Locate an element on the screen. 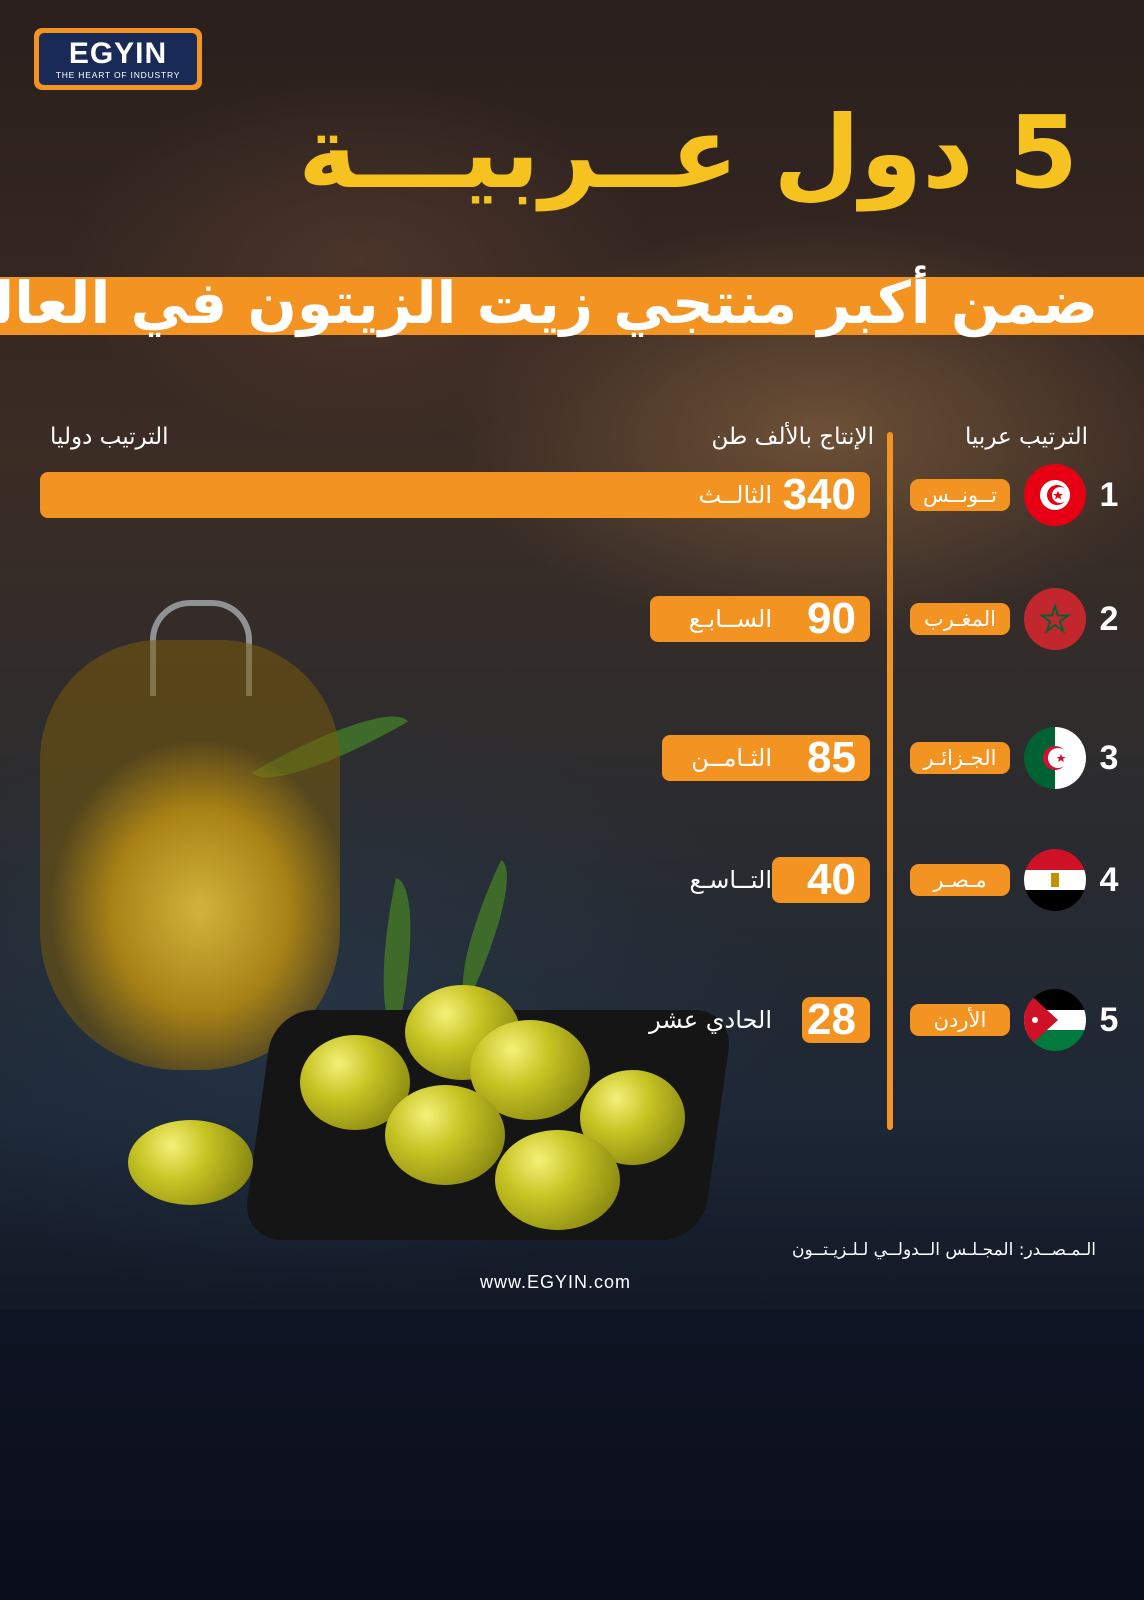 The width and height of the screenshot is (1144, 1600). logo-name: EGYIN is located at coordinates (118, 53).